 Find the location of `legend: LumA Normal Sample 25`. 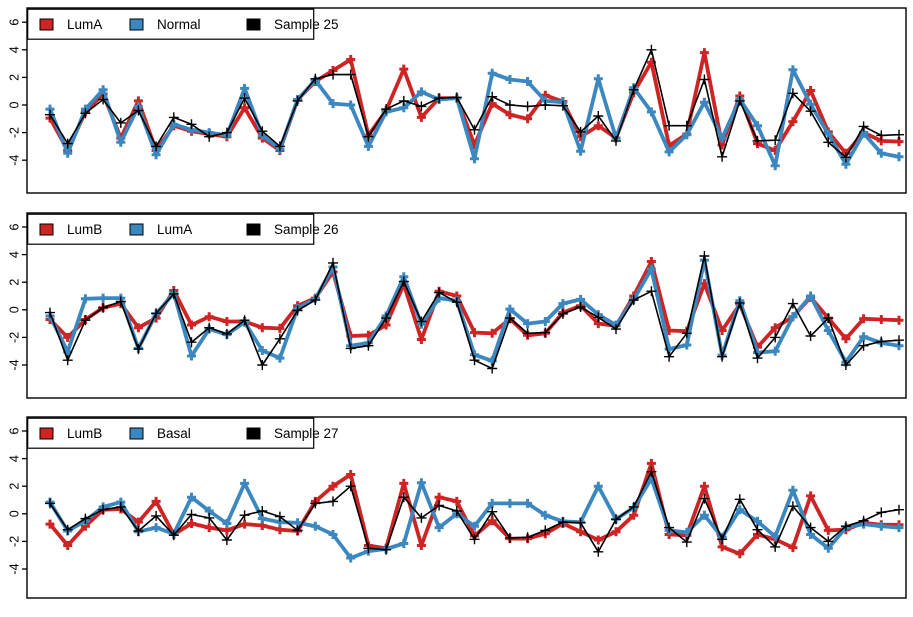

legend: LumA Normal Sample 25 is located at coordinates (183, 24).